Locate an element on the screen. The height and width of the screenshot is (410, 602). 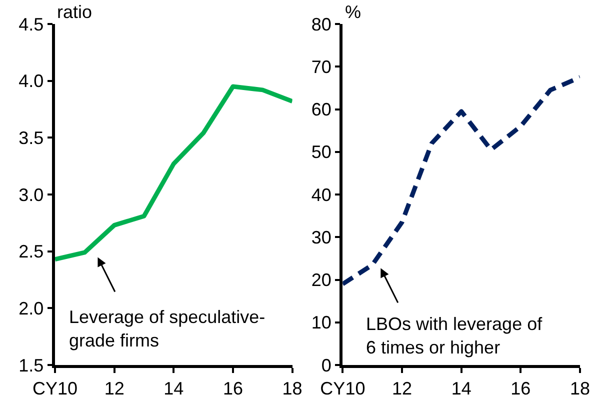
y-tick-label: 2.5 is located at coordinates (31, 252).